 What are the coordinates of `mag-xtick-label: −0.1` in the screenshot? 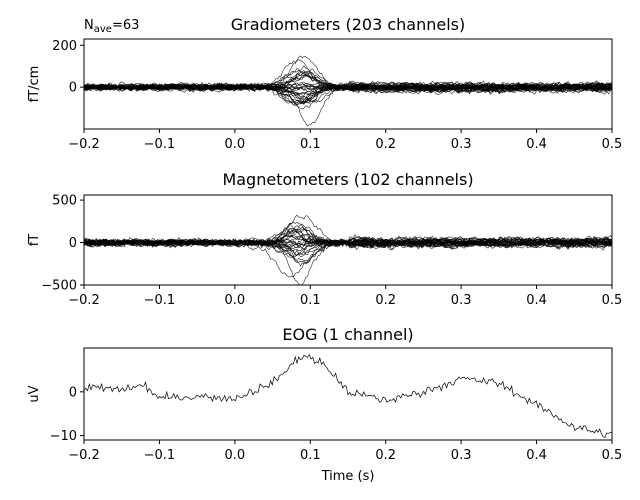 It's located at (160, 300).